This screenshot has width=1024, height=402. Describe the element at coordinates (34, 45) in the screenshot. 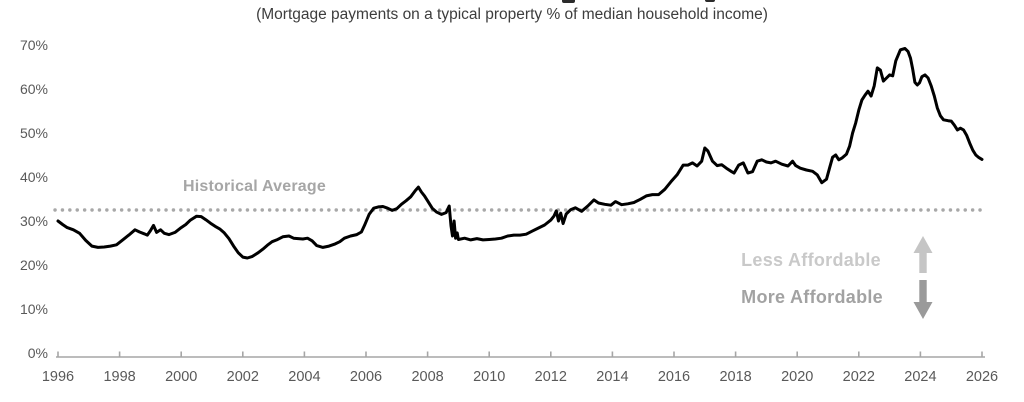

I see `y-axis-tick-label: 70%` at that location.